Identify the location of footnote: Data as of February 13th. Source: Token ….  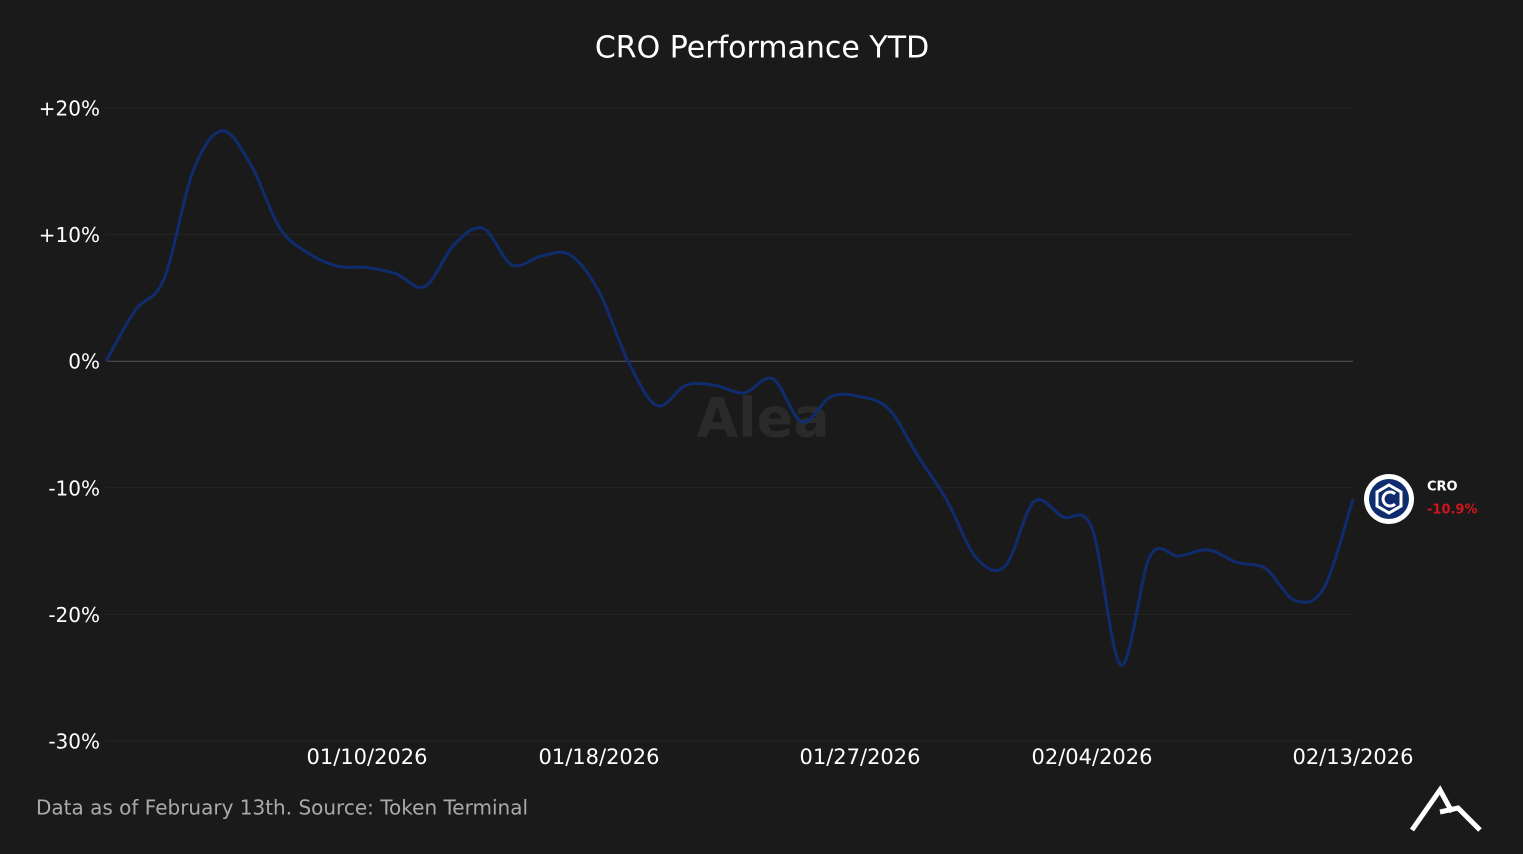
(282, 808).